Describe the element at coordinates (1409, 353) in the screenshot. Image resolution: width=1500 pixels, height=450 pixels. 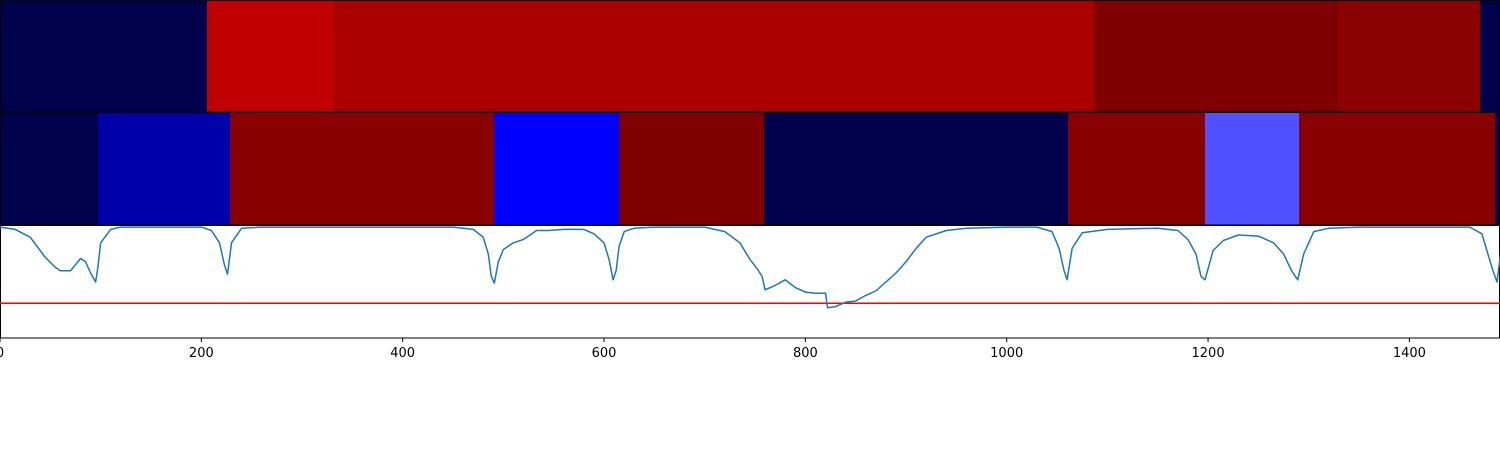
I see `x-tick-label-7: 1400` at that location.